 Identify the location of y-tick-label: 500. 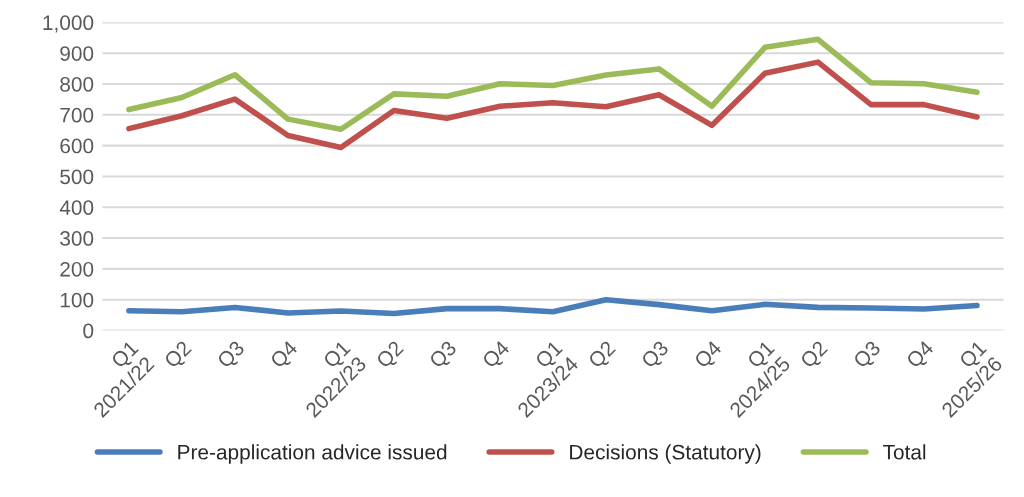
(77, 177).